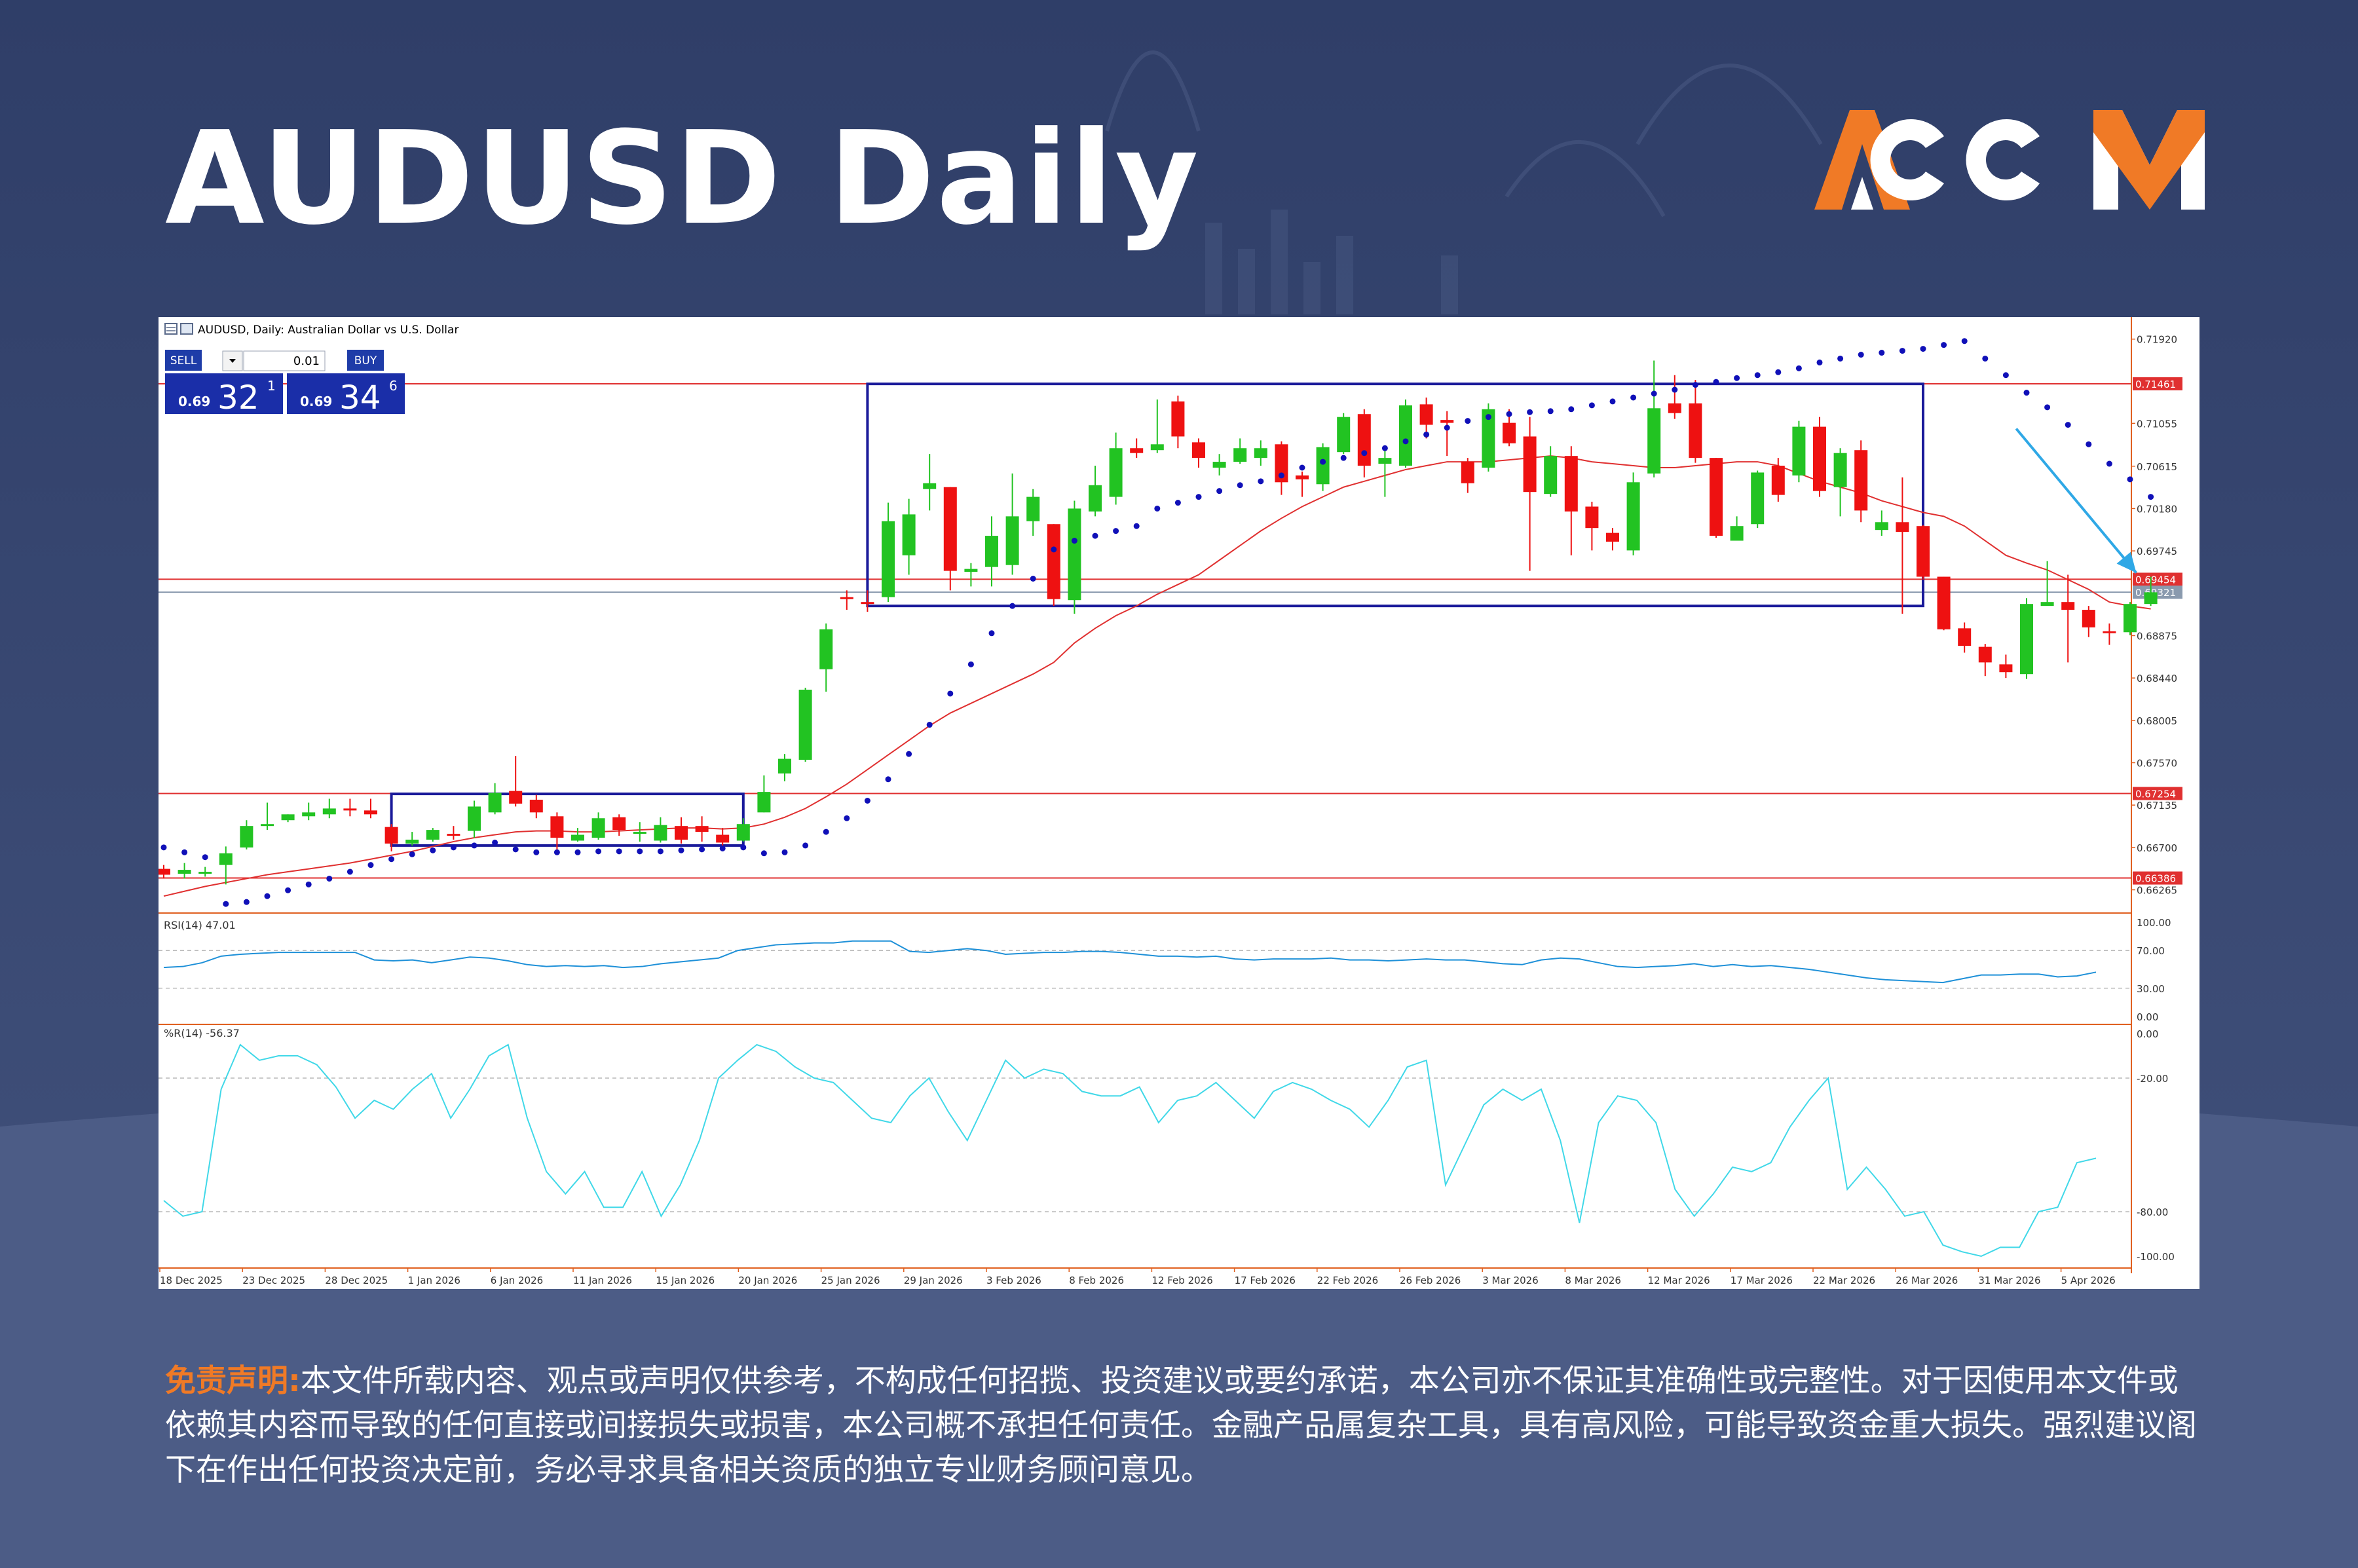 Image resolution: width=2358 pixels, height=1568 pixels. I want to click on time-tick-label: 29 Jan 2026, so click(934, 1280).